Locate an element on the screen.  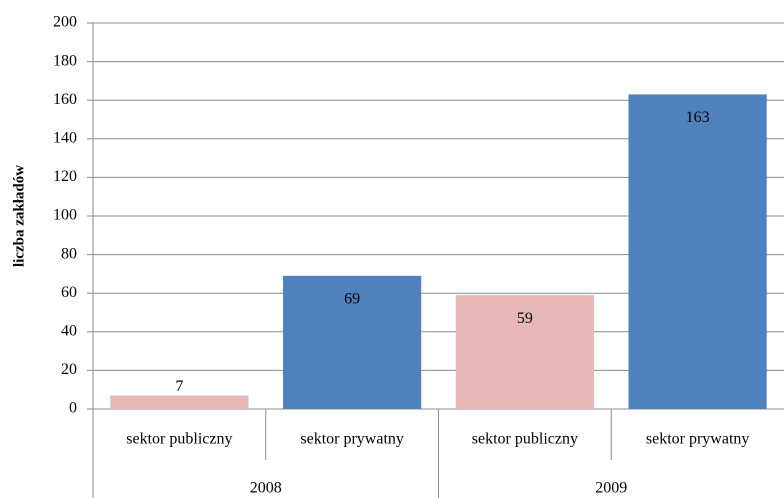
y-tick-label: 20 is located at coordinates (69, 369).